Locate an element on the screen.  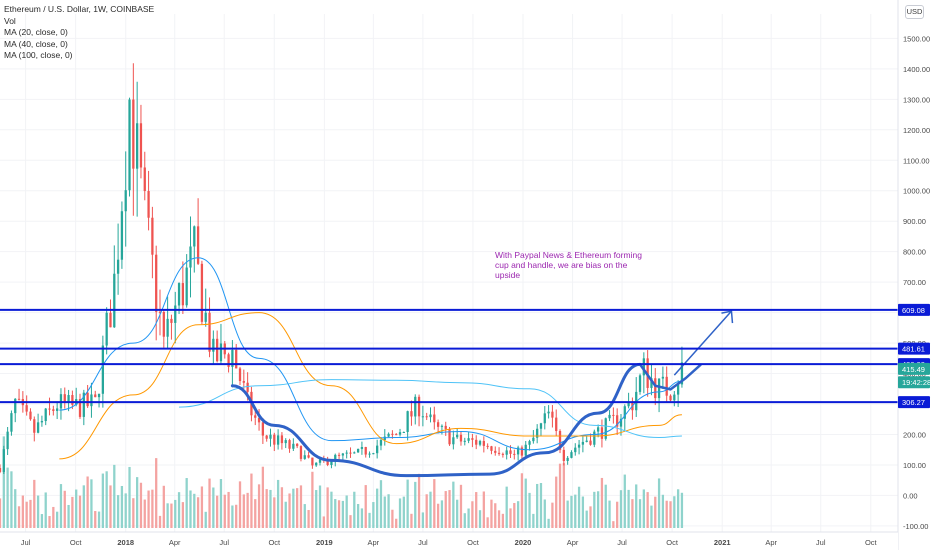
x-tick-label: 2019 is located at coordinates (324, 542).